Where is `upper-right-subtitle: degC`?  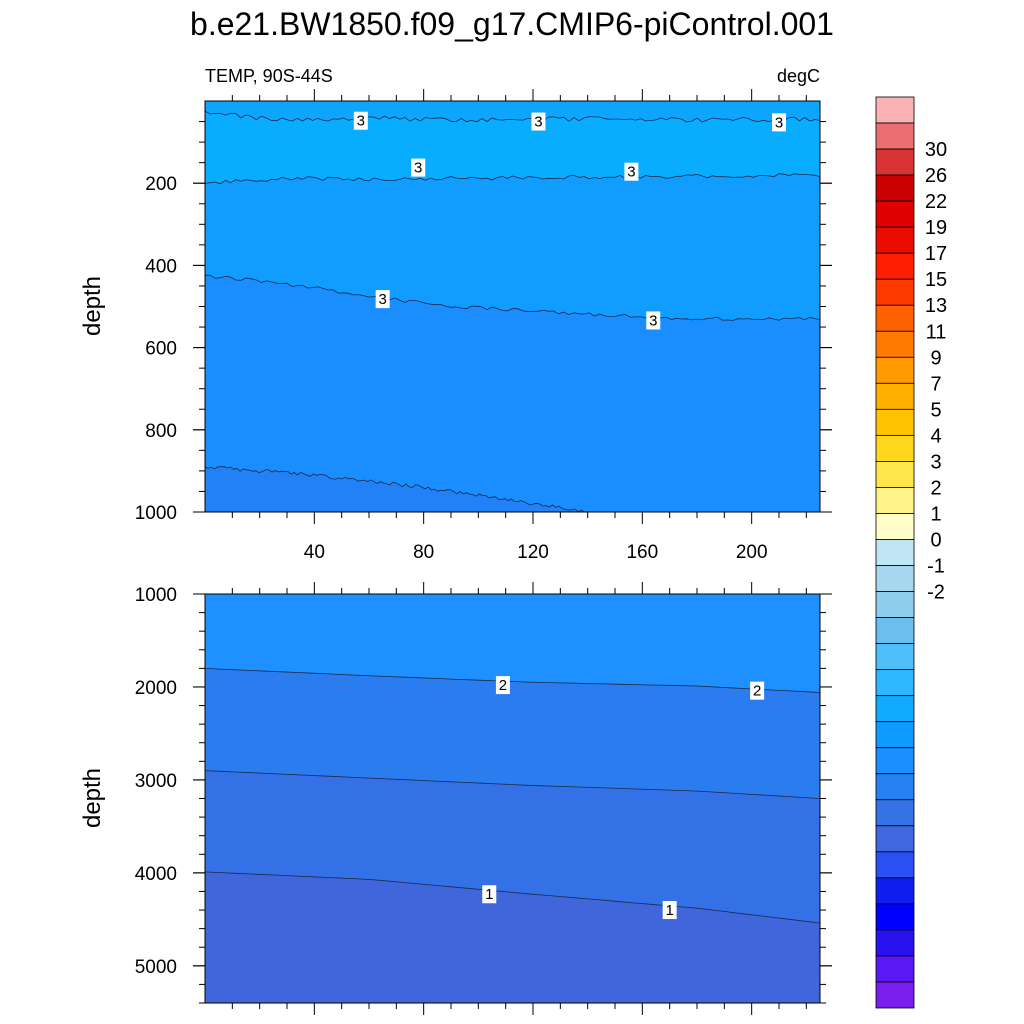 upper-right-subtitle: degC is located at coordinates (798, 76).